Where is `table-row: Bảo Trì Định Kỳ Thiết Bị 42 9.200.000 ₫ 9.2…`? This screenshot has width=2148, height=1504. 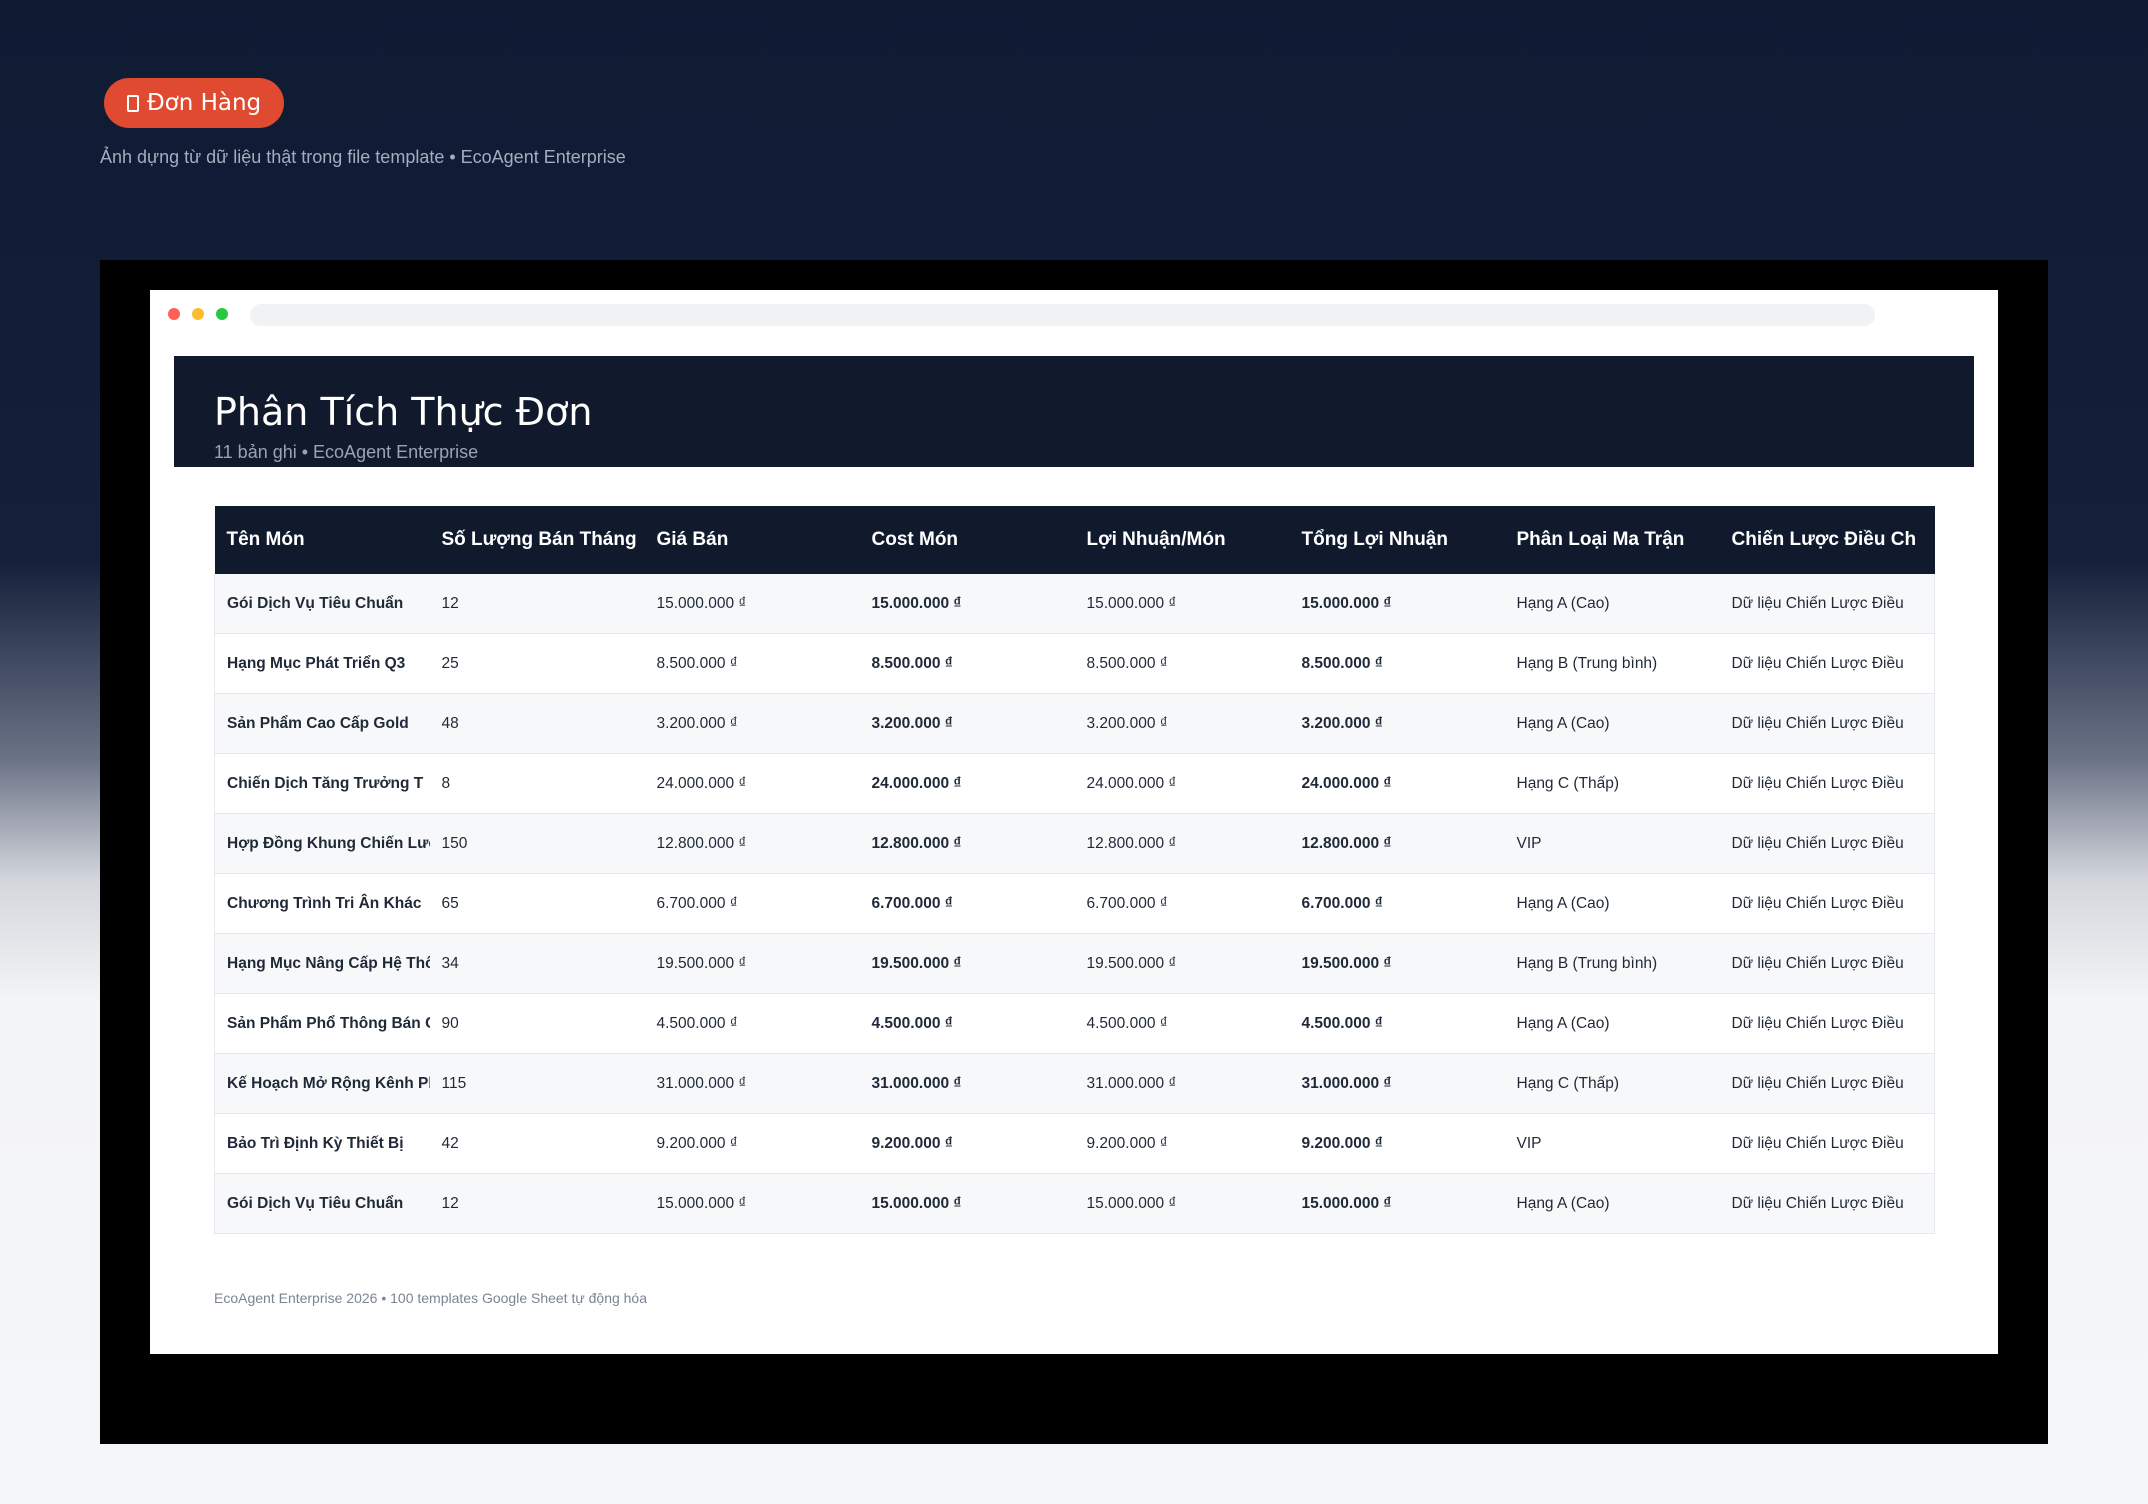
table-row: Bảo Trì Định Kỳ Thiết Bị 42 9.200.000 ₫ 9.2… is located at coordinates (1074, 1143).